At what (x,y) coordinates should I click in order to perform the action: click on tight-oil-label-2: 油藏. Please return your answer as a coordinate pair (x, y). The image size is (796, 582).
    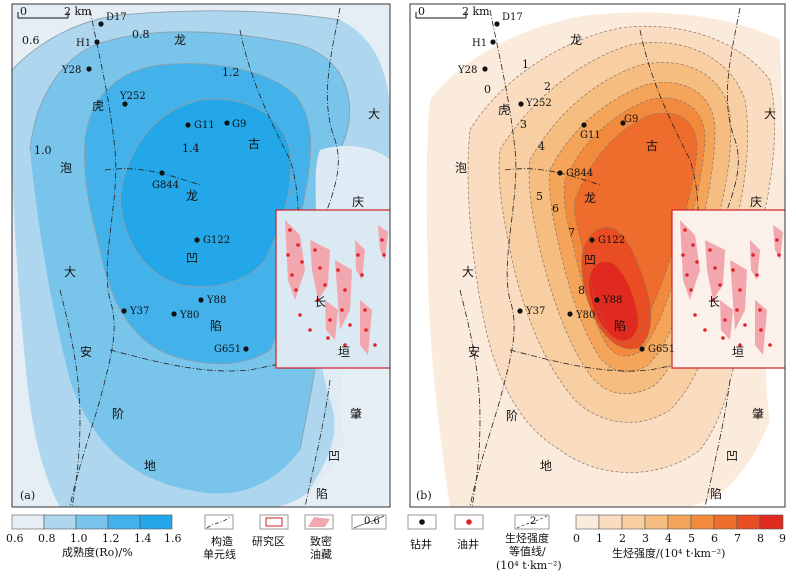
    Looking at the image, I should click on (321, 554).